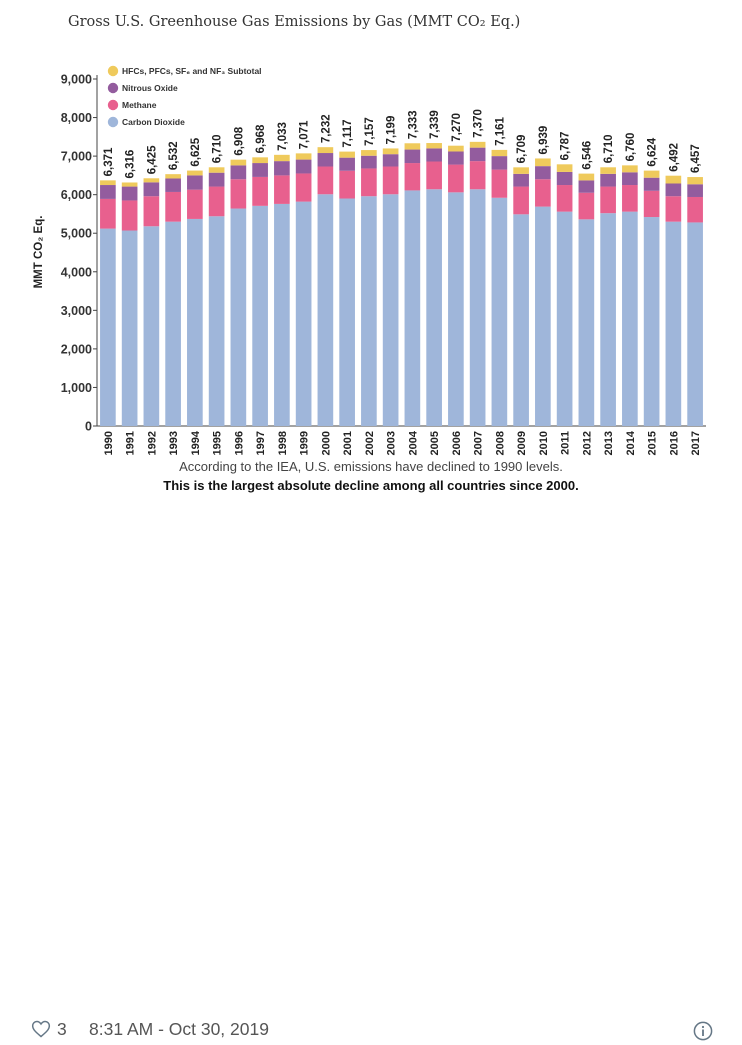 The height and width of the screenshot is (1045, 742). Describe the element at coordinates (348, 443) in the screenshot. I see `x-tick-label: 2001` at that location.